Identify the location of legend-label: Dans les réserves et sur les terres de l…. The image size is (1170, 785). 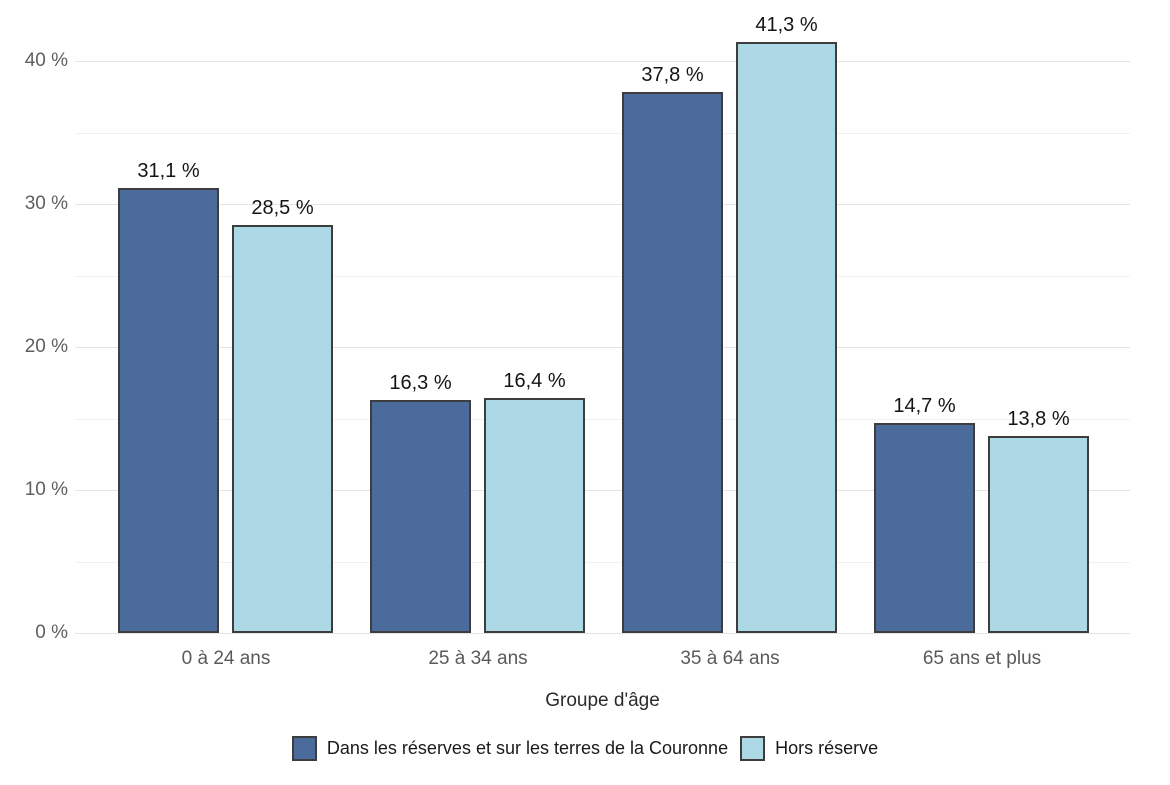
(527, 748).